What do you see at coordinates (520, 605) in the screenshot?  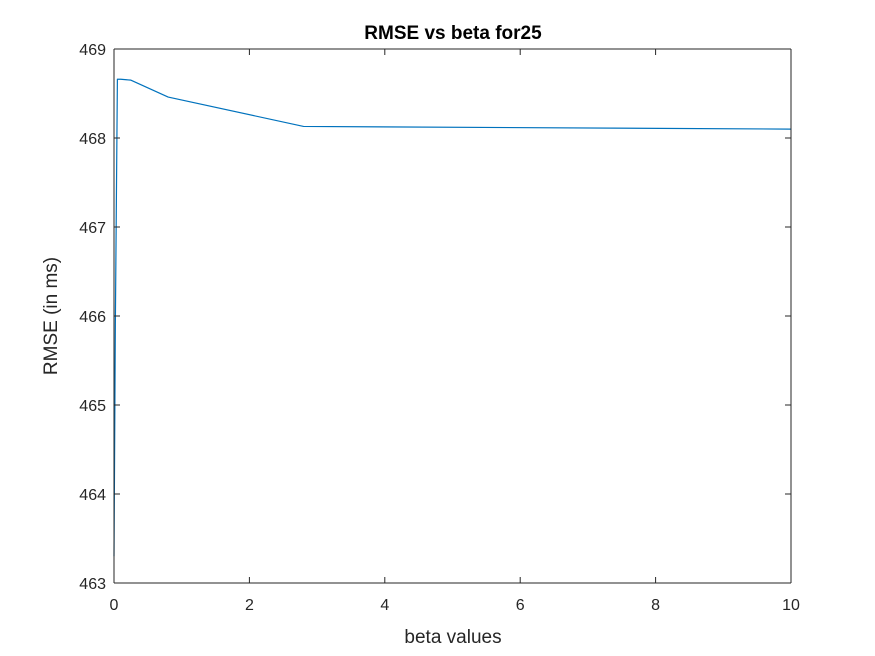 I see `x-tick-label: 6` at bounding box center [520, 605].